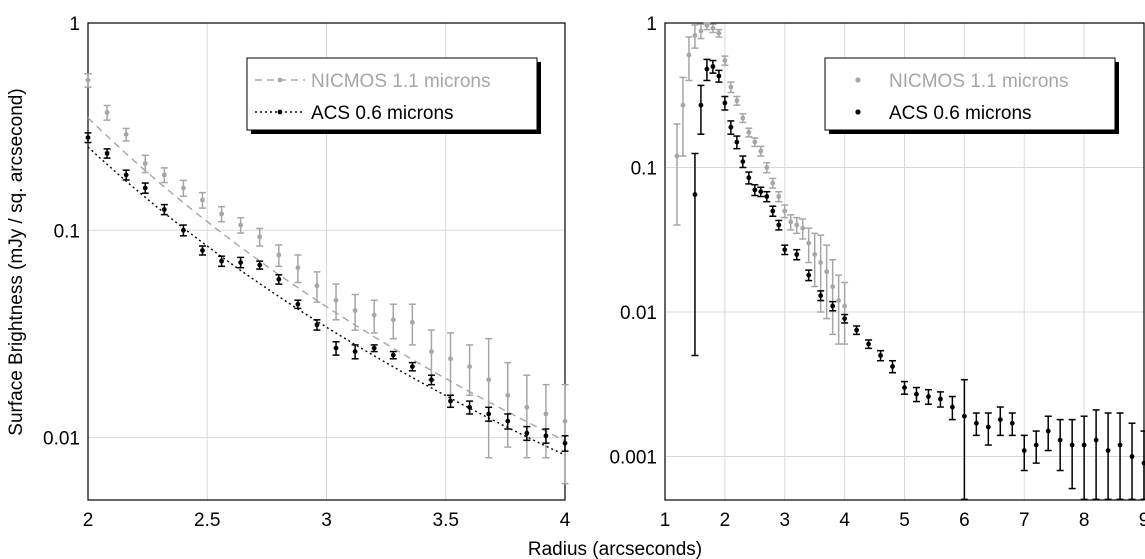  What do you see at coordinates (964, 520) in the screenshot?
I see `x-tick-label: 6` at bounding box center [964, 520].